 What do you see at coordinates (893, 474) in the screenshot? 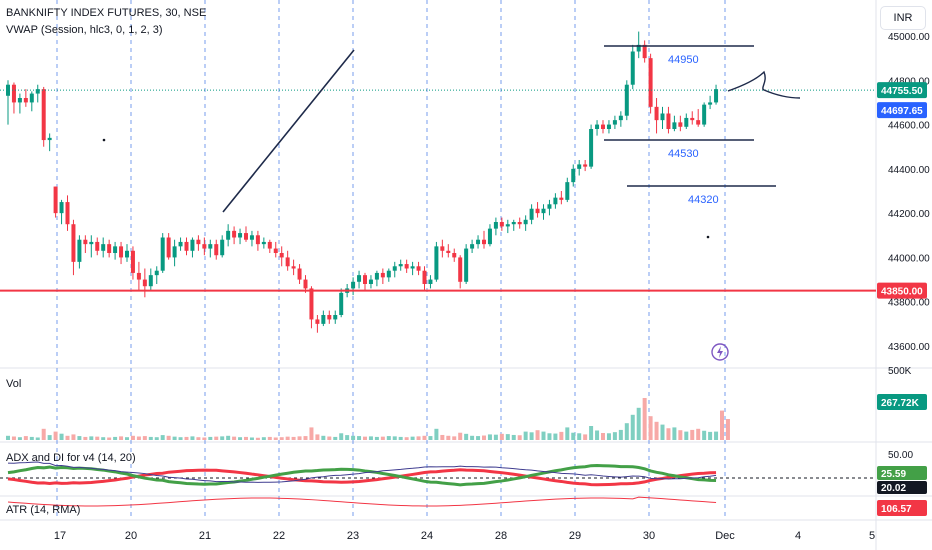
I see `adx-green-label: 25.59` at bounding box center [893, 474].